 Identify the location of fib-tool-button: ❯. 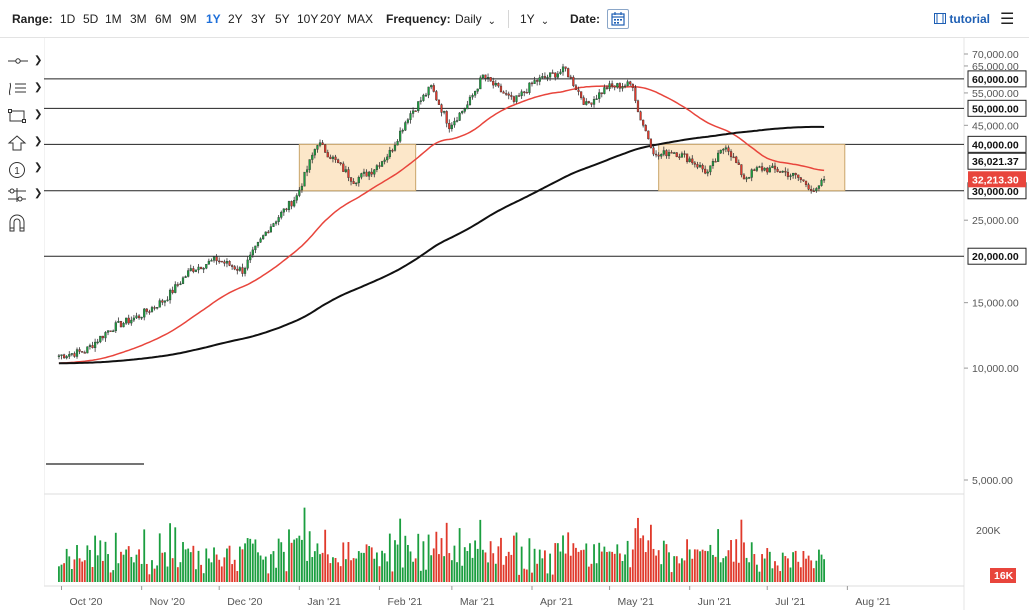
(24, 91).